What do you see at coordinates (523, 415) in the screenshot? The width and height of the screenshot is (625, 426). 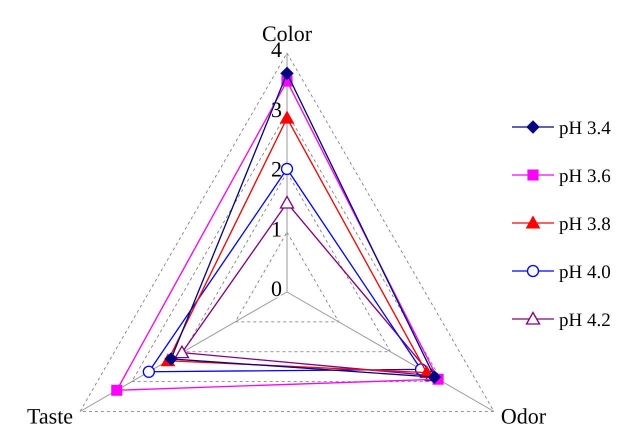 I see `spoke-label: Odor` at bounding box center [523, 415].